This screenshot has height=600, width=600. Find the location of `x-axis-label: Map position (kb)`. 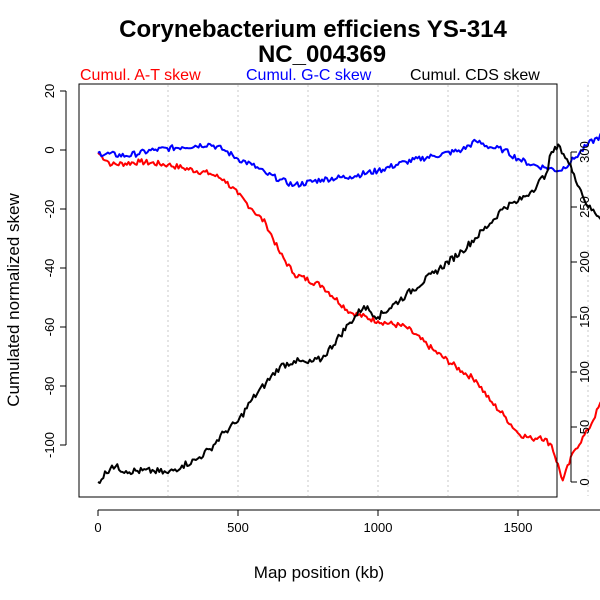

x-axis-label: Map position (kb) is located at coordinates (319, 572).